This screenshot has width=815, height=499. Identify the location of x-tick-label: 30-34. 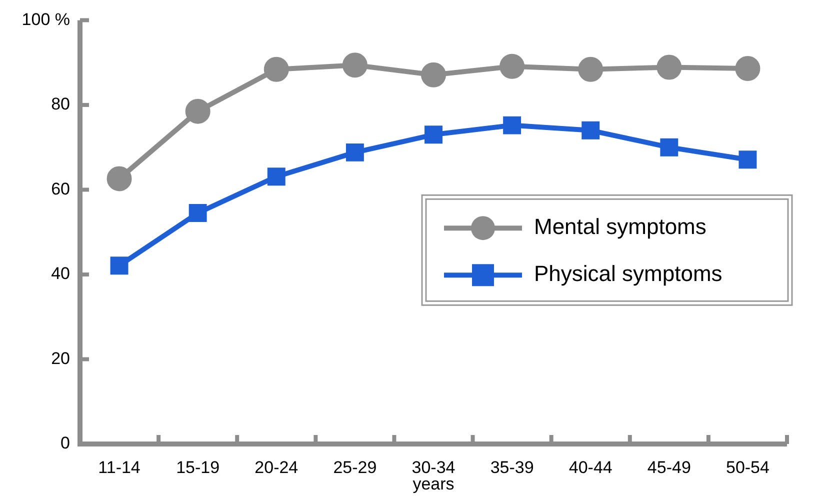
(434, 467).